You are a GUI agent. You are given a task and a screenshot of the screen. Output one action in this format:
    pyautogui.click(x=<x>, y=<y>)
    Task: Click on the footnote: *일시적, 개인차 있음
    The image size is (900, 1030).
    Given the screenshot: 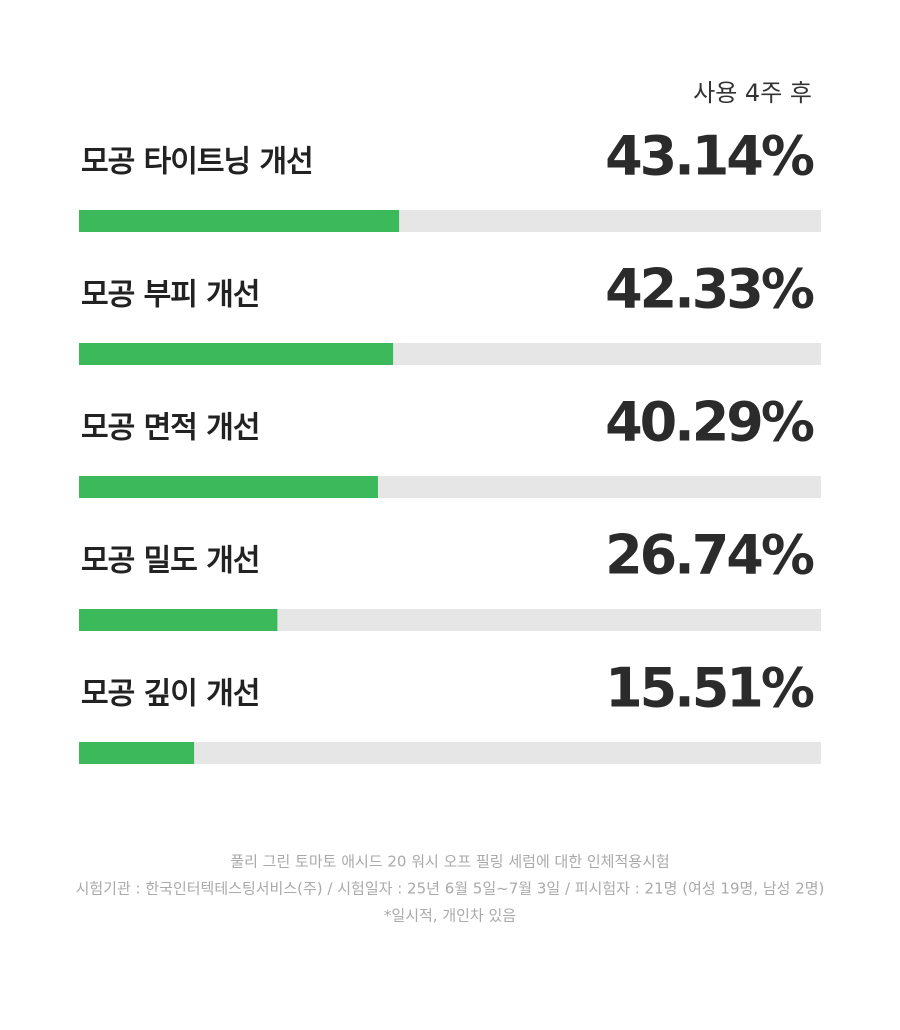 What is the action you would take?
    pyautogui.click(x=450, y=916)
    